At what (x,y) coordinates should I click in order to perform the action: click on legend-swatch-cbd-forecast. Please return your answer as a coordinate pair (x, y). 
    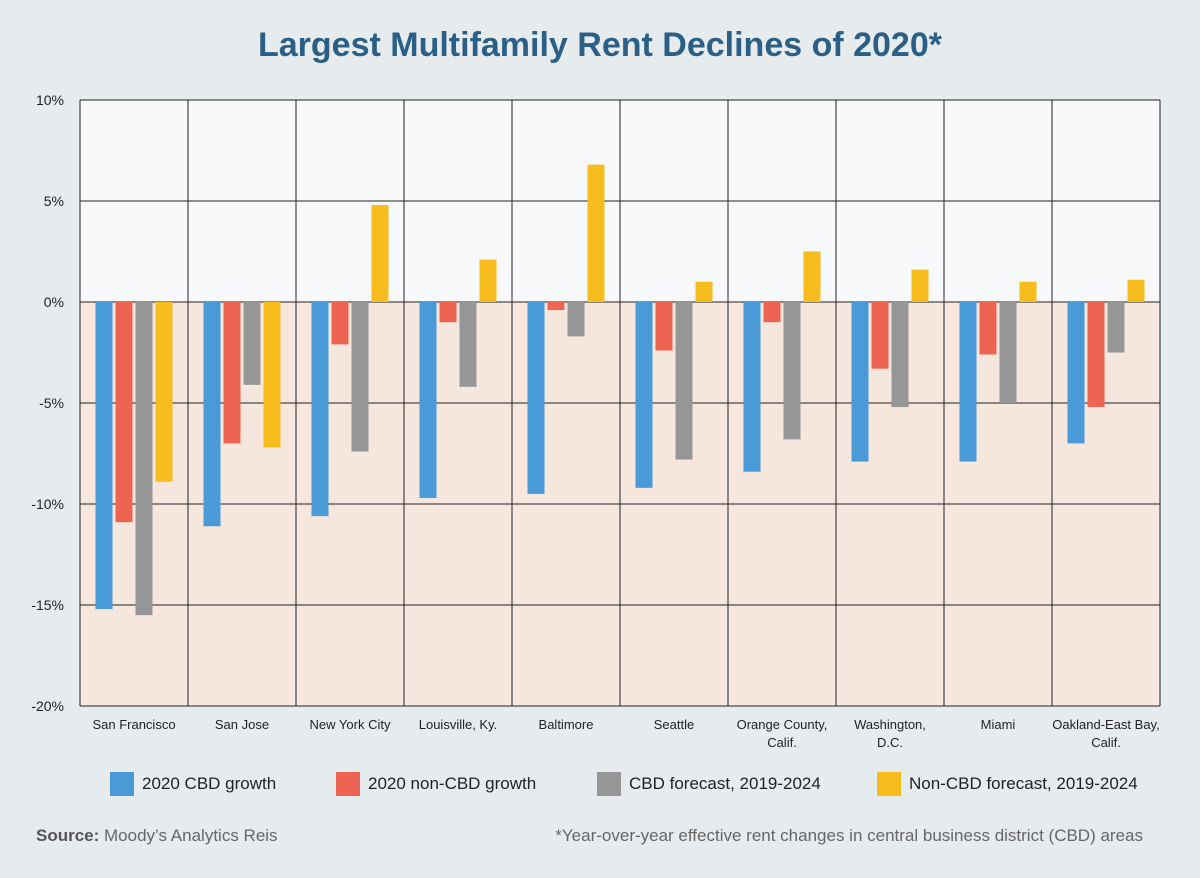
    Looking at the image, I should click on (609, 784).